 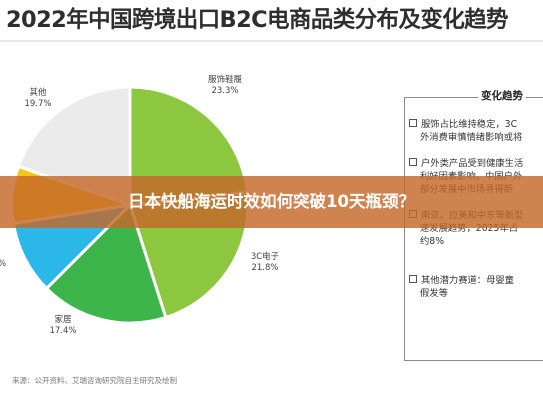 What do you see at coordinates (3, 264) in the screenshot?
I see `slice-value-3: %` at bounding box center [3, 264].